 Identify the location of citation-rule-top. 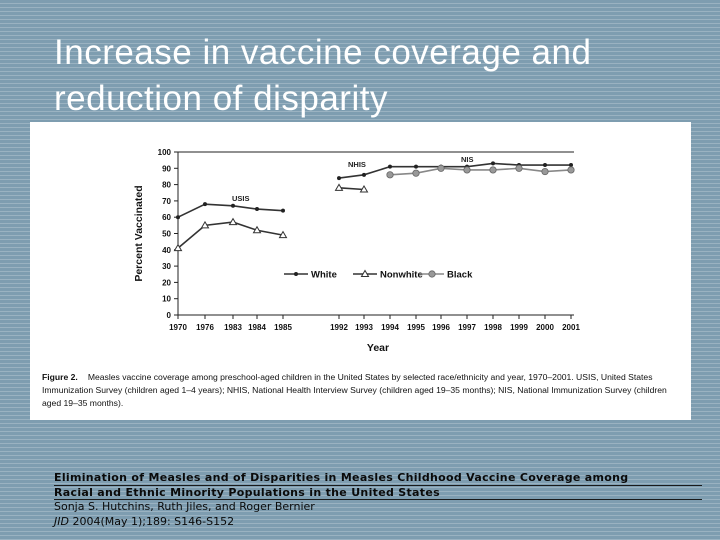
(378, 485).